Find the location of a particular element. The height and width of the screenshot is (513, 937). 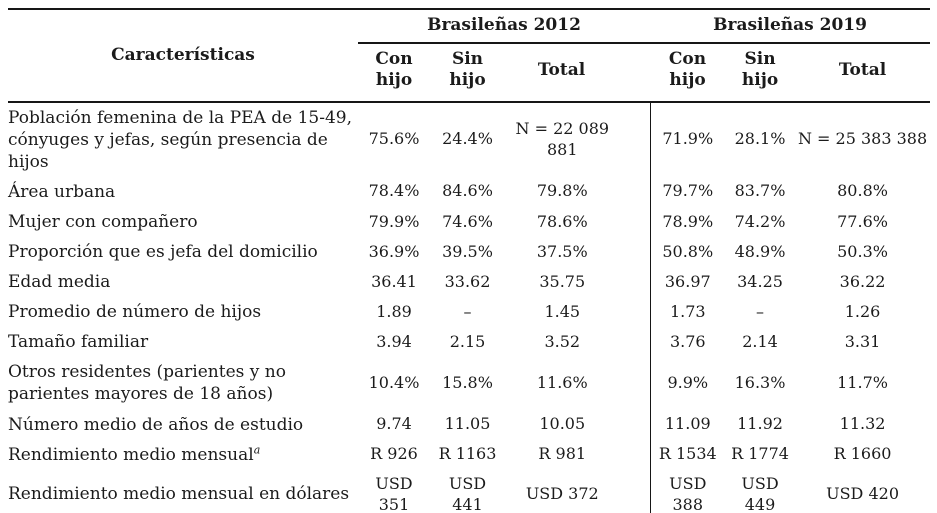

cell: 39.5% is located at coordinates (467, 251).